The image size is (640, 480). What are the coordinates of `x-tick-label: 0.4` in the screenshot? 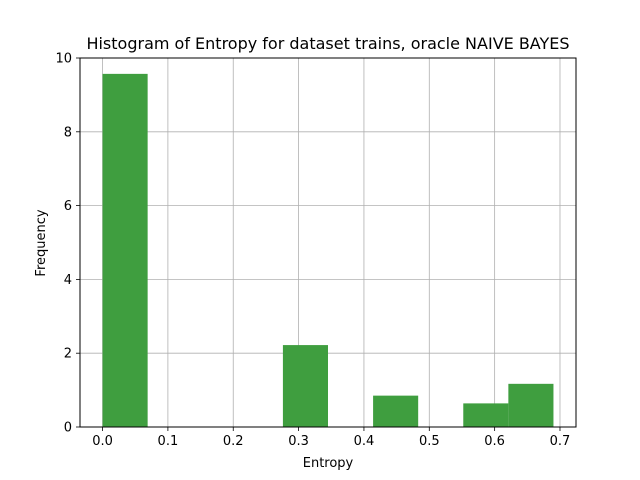 It's located at (364, 441).